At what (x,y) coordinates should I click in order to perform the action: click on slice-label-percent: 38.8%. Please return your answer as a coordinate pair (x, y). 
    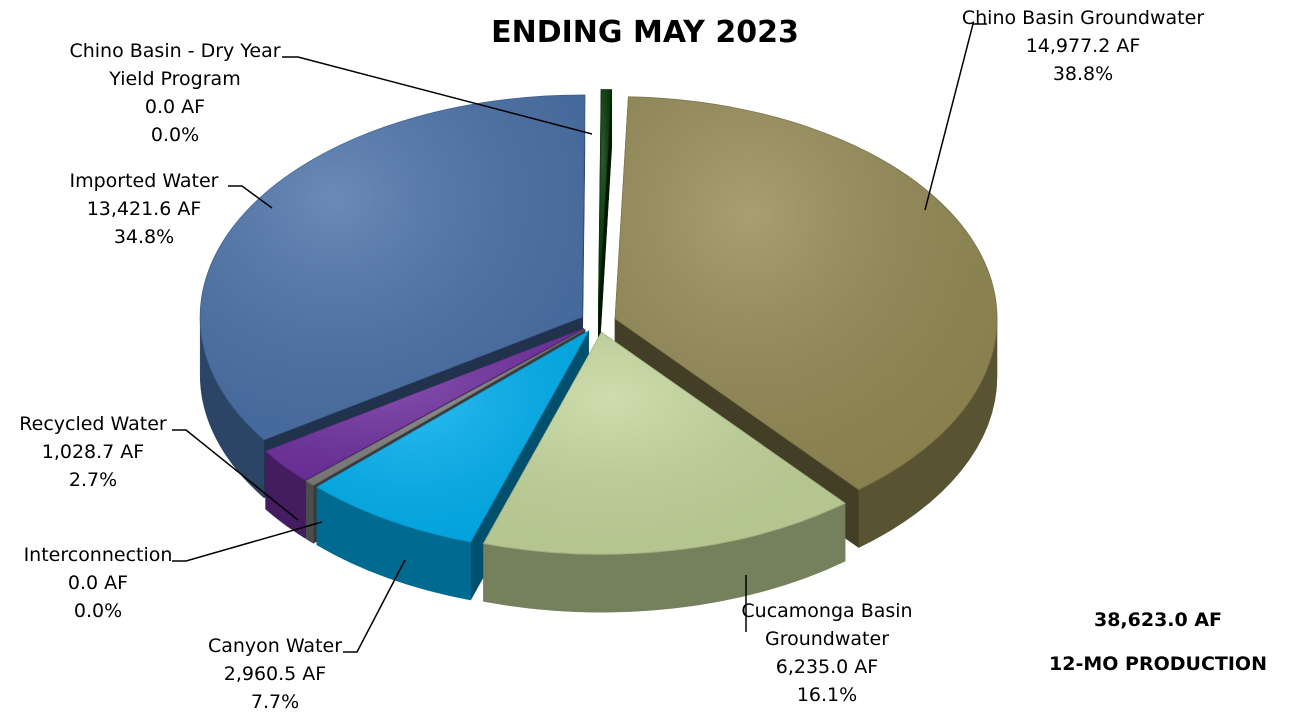
    Looking at the image, I should click on (1083, 74).